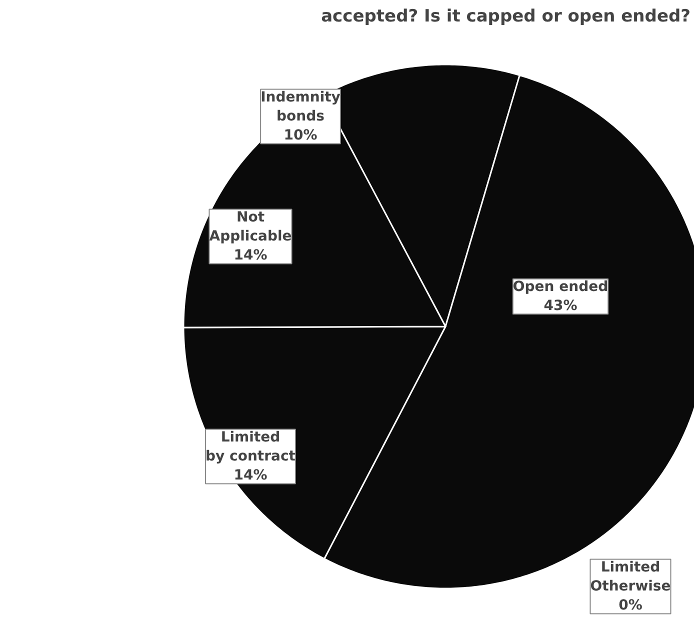 The width and height of the screenshot is (694, 636). What do you see at coordinates (630, 576) in the screenshot?
I see `category-label: Limited Otherwise` at bounding box center [630, 576].